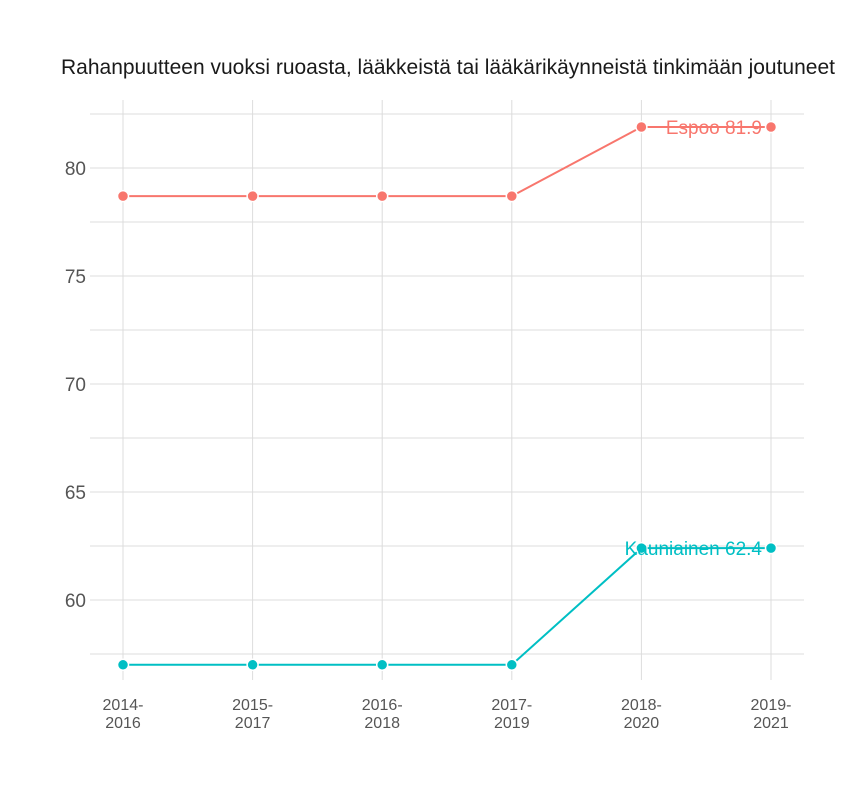 The width and height of the screenshot is (864, 792). I want to click on y-tick-label: 65, so click(75, 493).